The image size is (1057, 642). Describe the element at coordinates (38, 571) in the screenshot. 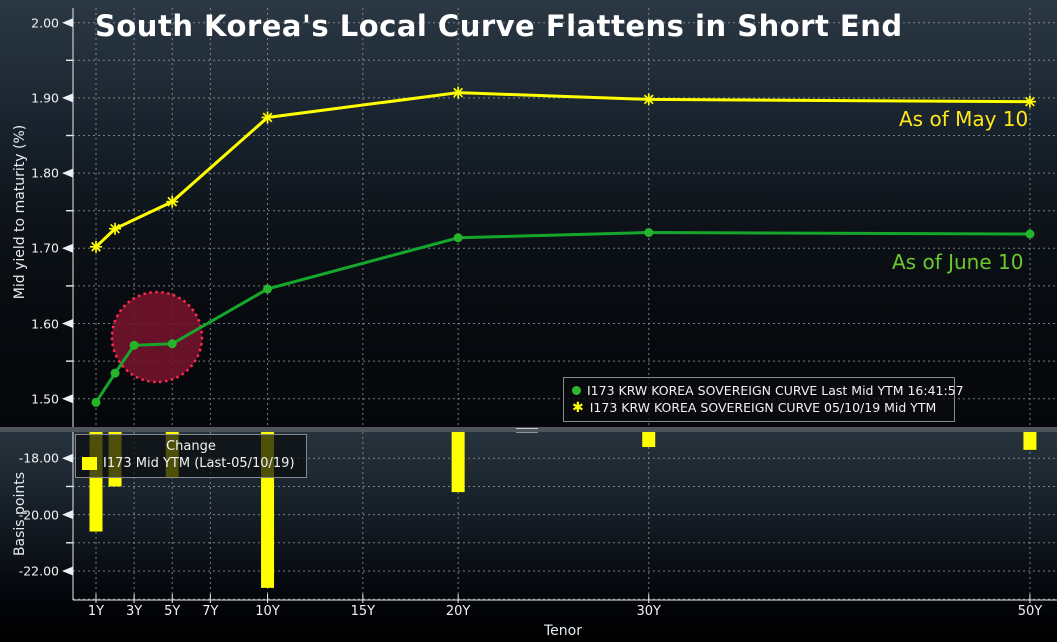

I see `bottom-y-tick-label--22.00: -22.00` at that location.